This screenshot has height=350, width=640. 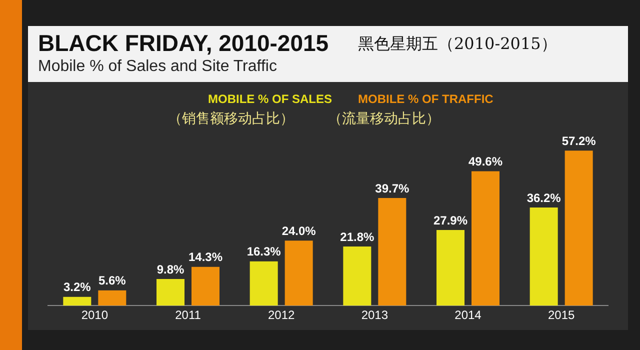 What do you see at coordinates (188, 315) in the screenshot?
I see `x-tick-label: 2011` at bounding box center [188, 315].